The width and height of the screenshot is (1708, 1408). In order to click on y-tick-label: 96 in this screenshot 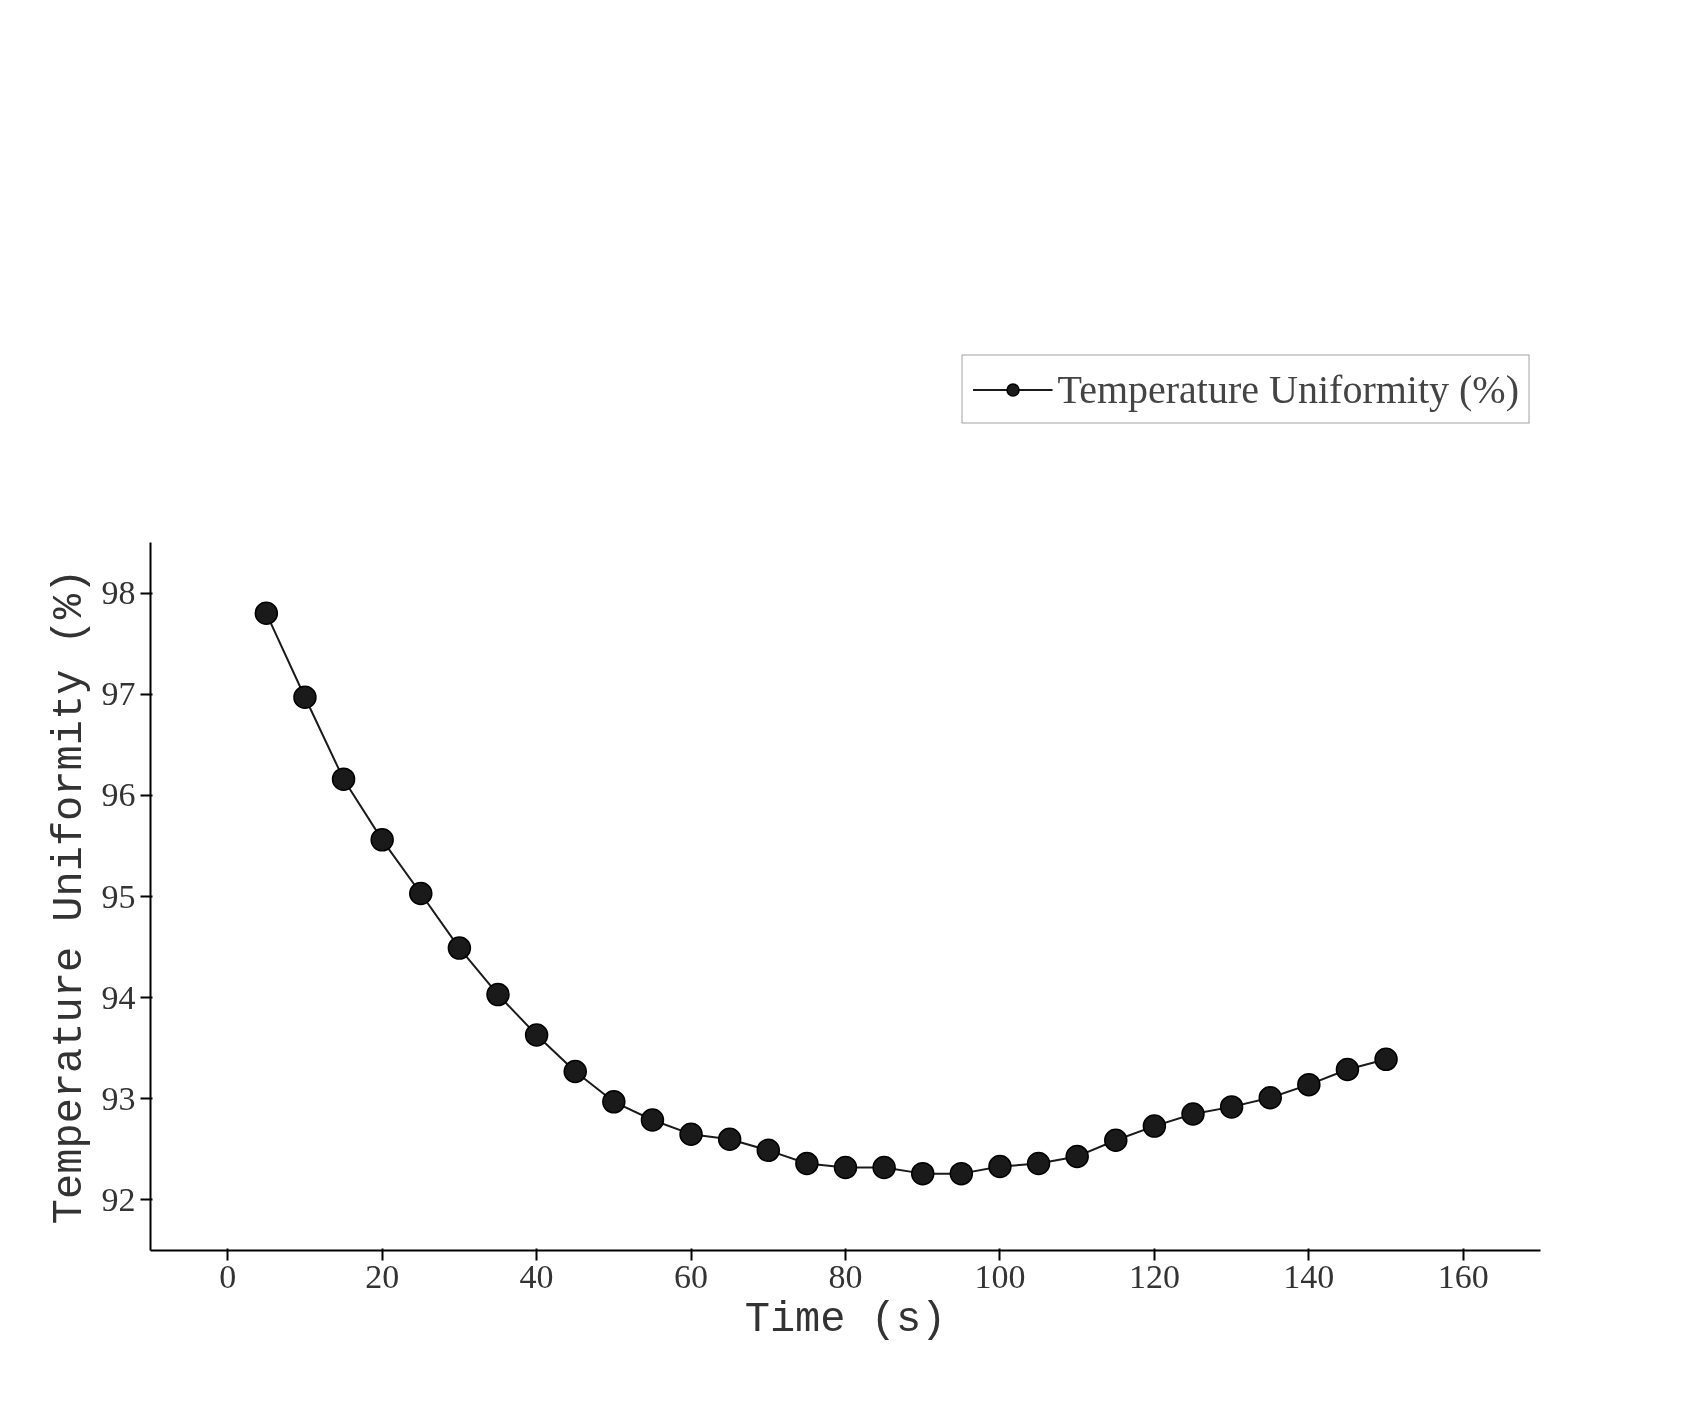, I will do `click(118, 795)`.